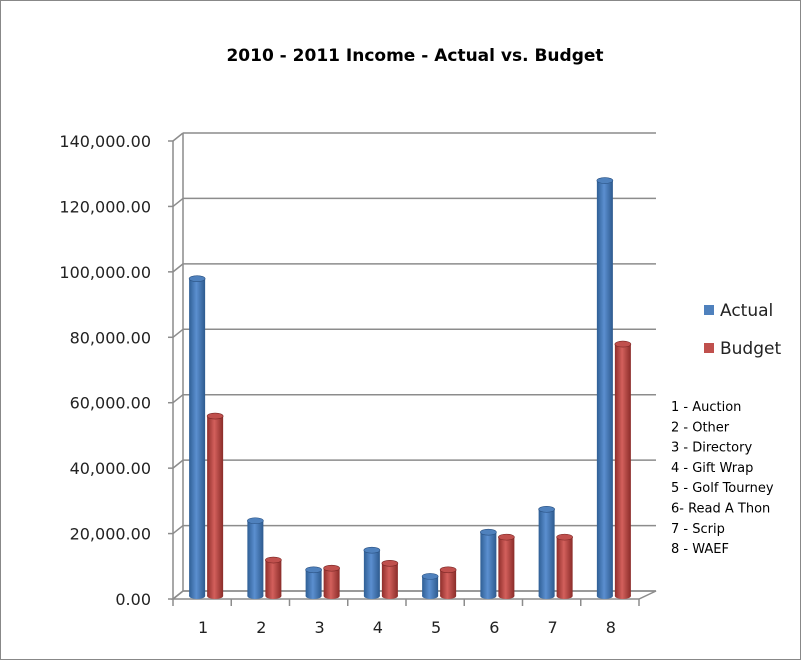 Image resolution: width=801 pixels, height=666 pixels. What do you see at coordinates (698, 529) in the screenshot?
I see `category-key-item: 7 - Scrip` at bounding box center [698, 529].